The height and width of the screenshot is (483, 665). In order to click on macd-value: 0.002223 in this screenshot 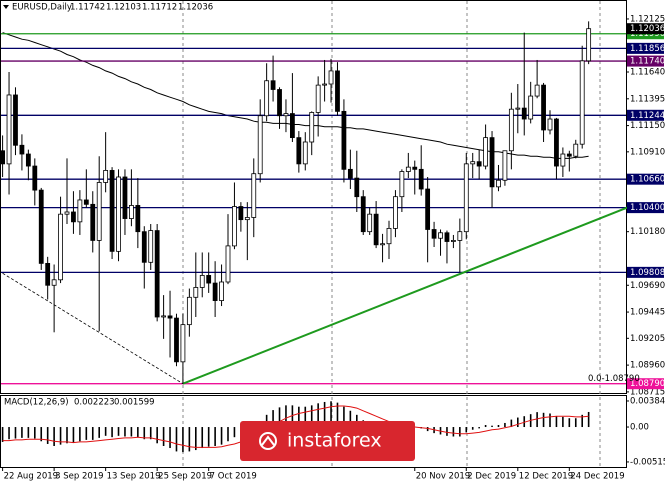, I will do `click(94, 403)`.